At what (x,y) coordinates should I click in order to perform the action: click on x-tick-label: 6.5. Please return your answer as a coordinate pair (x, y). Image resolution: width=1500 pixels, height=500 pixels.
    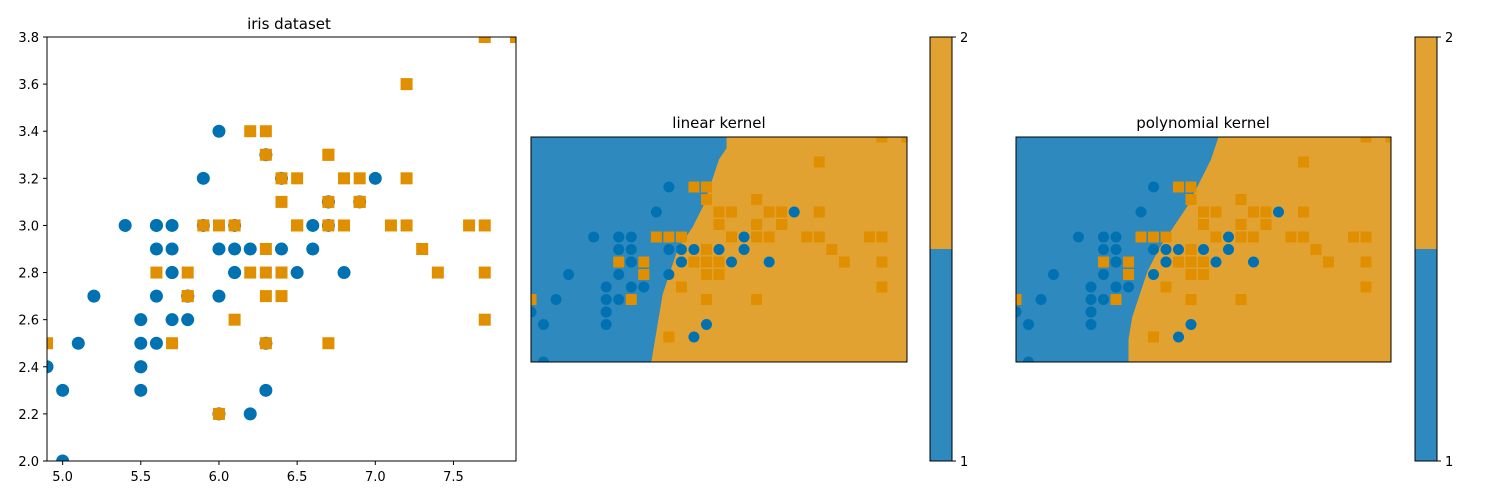
    Looking at the image, I should click on (297, 477).